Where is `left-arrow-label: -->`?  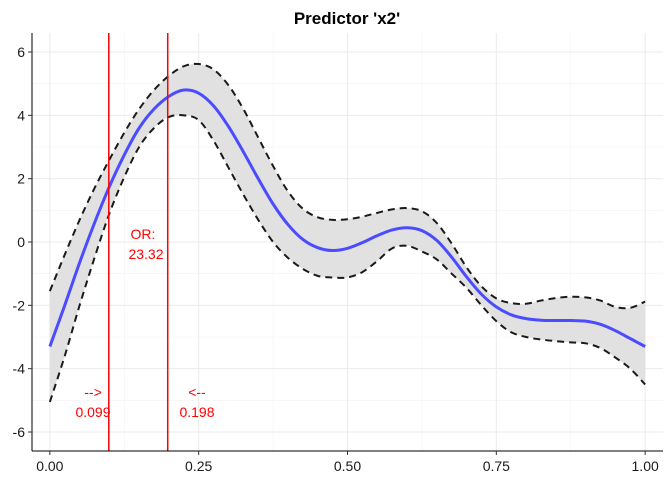
left-arrow-label: --> is located at coordinates (93, 392).